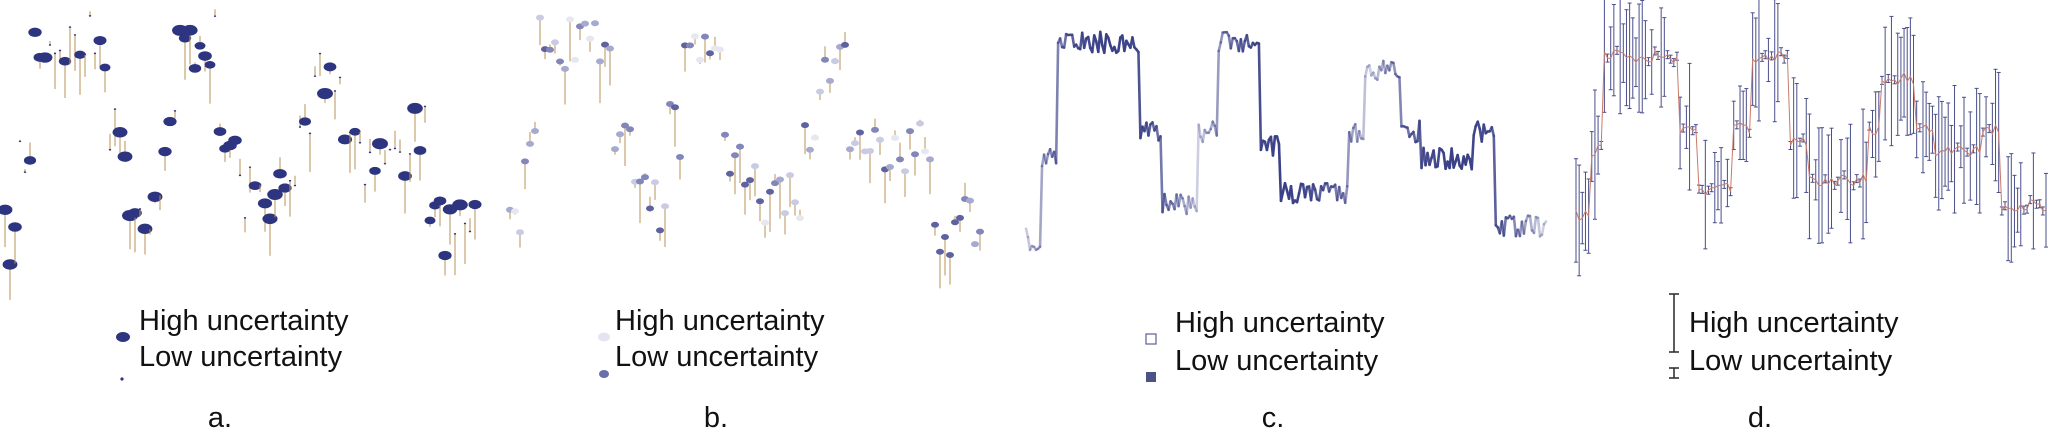 Image resolution: width=2057 pixels, height=432 pixels. What do you see at coordinates (757, 323) in the screenshot?
I see `panel-b-legend-high: High uncertainty` at bounding box center [757, 323].